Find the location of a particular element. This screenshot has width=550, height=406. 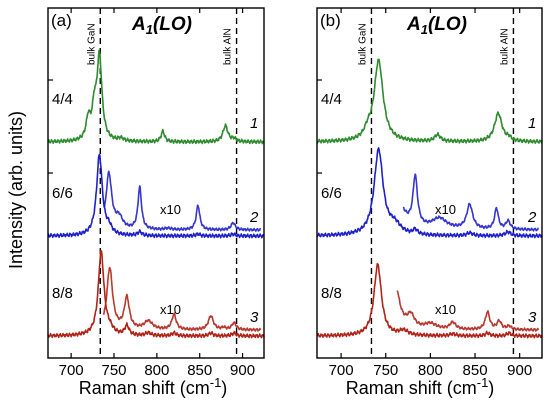

x-tick-label-a-900: 900 is located at coordinates (242, 370).